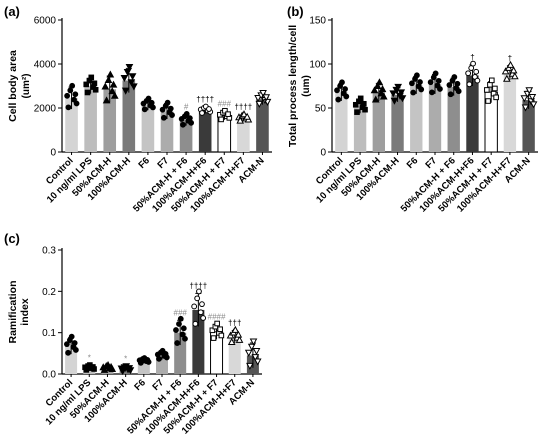  What do you see at coordinates (49, 375) in the screenshot?
I see `y-tick-label: 0.0` at bounding box center [49, 375].